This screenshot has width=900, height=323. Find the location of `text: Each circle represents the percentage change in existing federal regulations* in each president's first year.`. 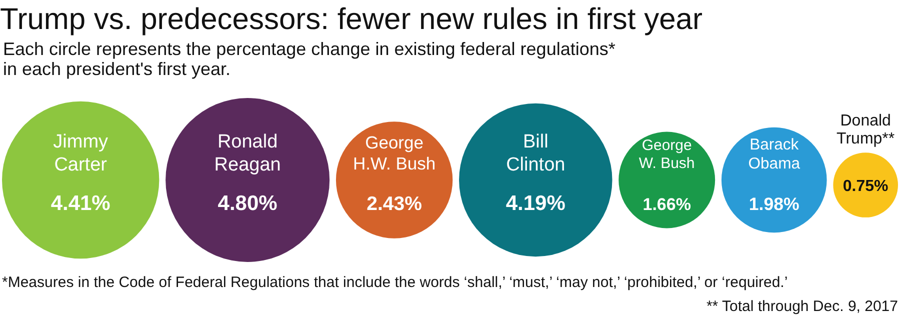

text: Each circle represents the percentage change in existing federal regulations* in each president's first year. is located at coordinates (309, 59).